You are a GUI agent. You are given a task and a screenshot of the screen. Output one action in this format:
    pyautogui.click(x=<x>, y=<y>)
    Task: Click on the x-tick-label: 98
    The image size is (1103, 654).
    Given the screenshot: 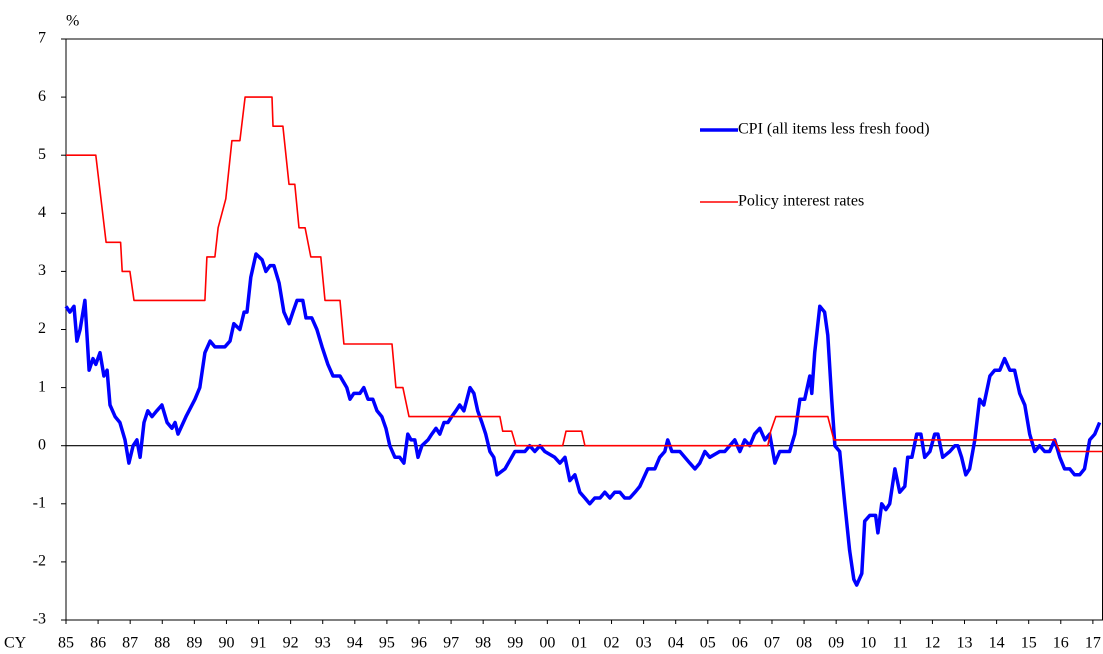 What is the action you would take?
    pyautogui.click(x=483, y=643)
    